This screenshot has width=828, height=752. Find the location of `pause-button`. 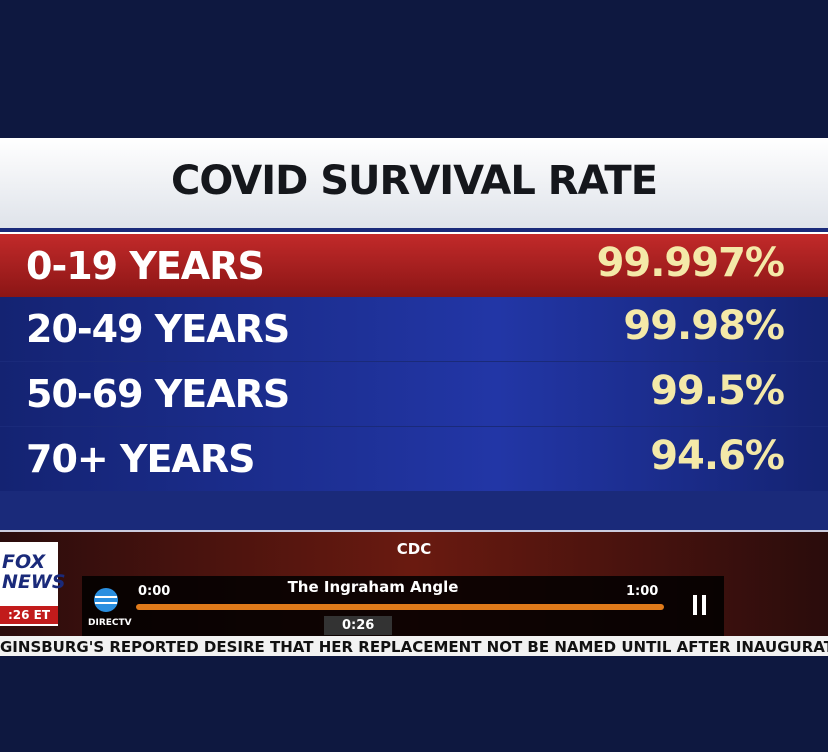

pause-button is located at coordinates (700, 605).